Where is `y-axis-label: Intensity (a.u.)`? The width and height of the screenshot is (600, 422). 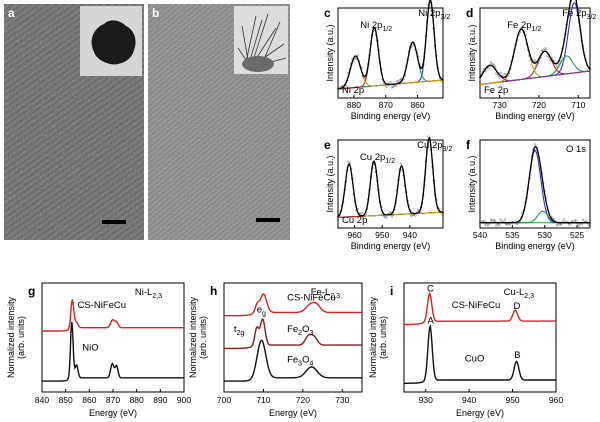 y-axis-label: Intensity (a.u.) is located at coordinates (330, 52).